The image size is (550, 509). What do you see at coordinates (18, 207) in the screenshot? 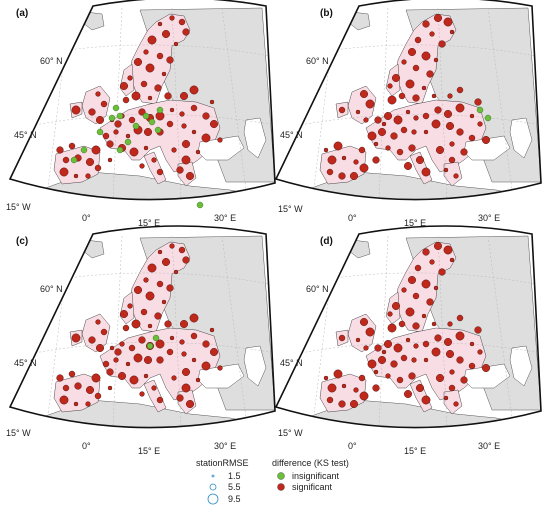
I see `lon-15w-label-a: 15° W` at bounding box center [18, 207].